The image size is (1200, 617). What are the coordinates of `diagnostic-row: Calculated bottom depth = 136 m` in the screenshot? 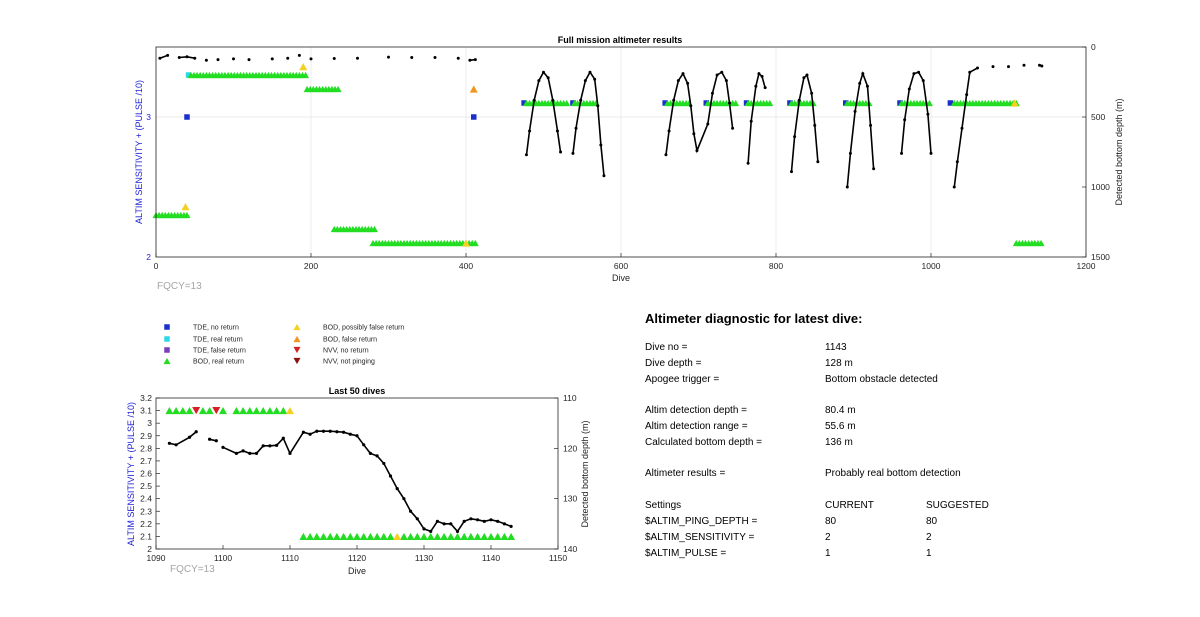 It's located at (749, 442).